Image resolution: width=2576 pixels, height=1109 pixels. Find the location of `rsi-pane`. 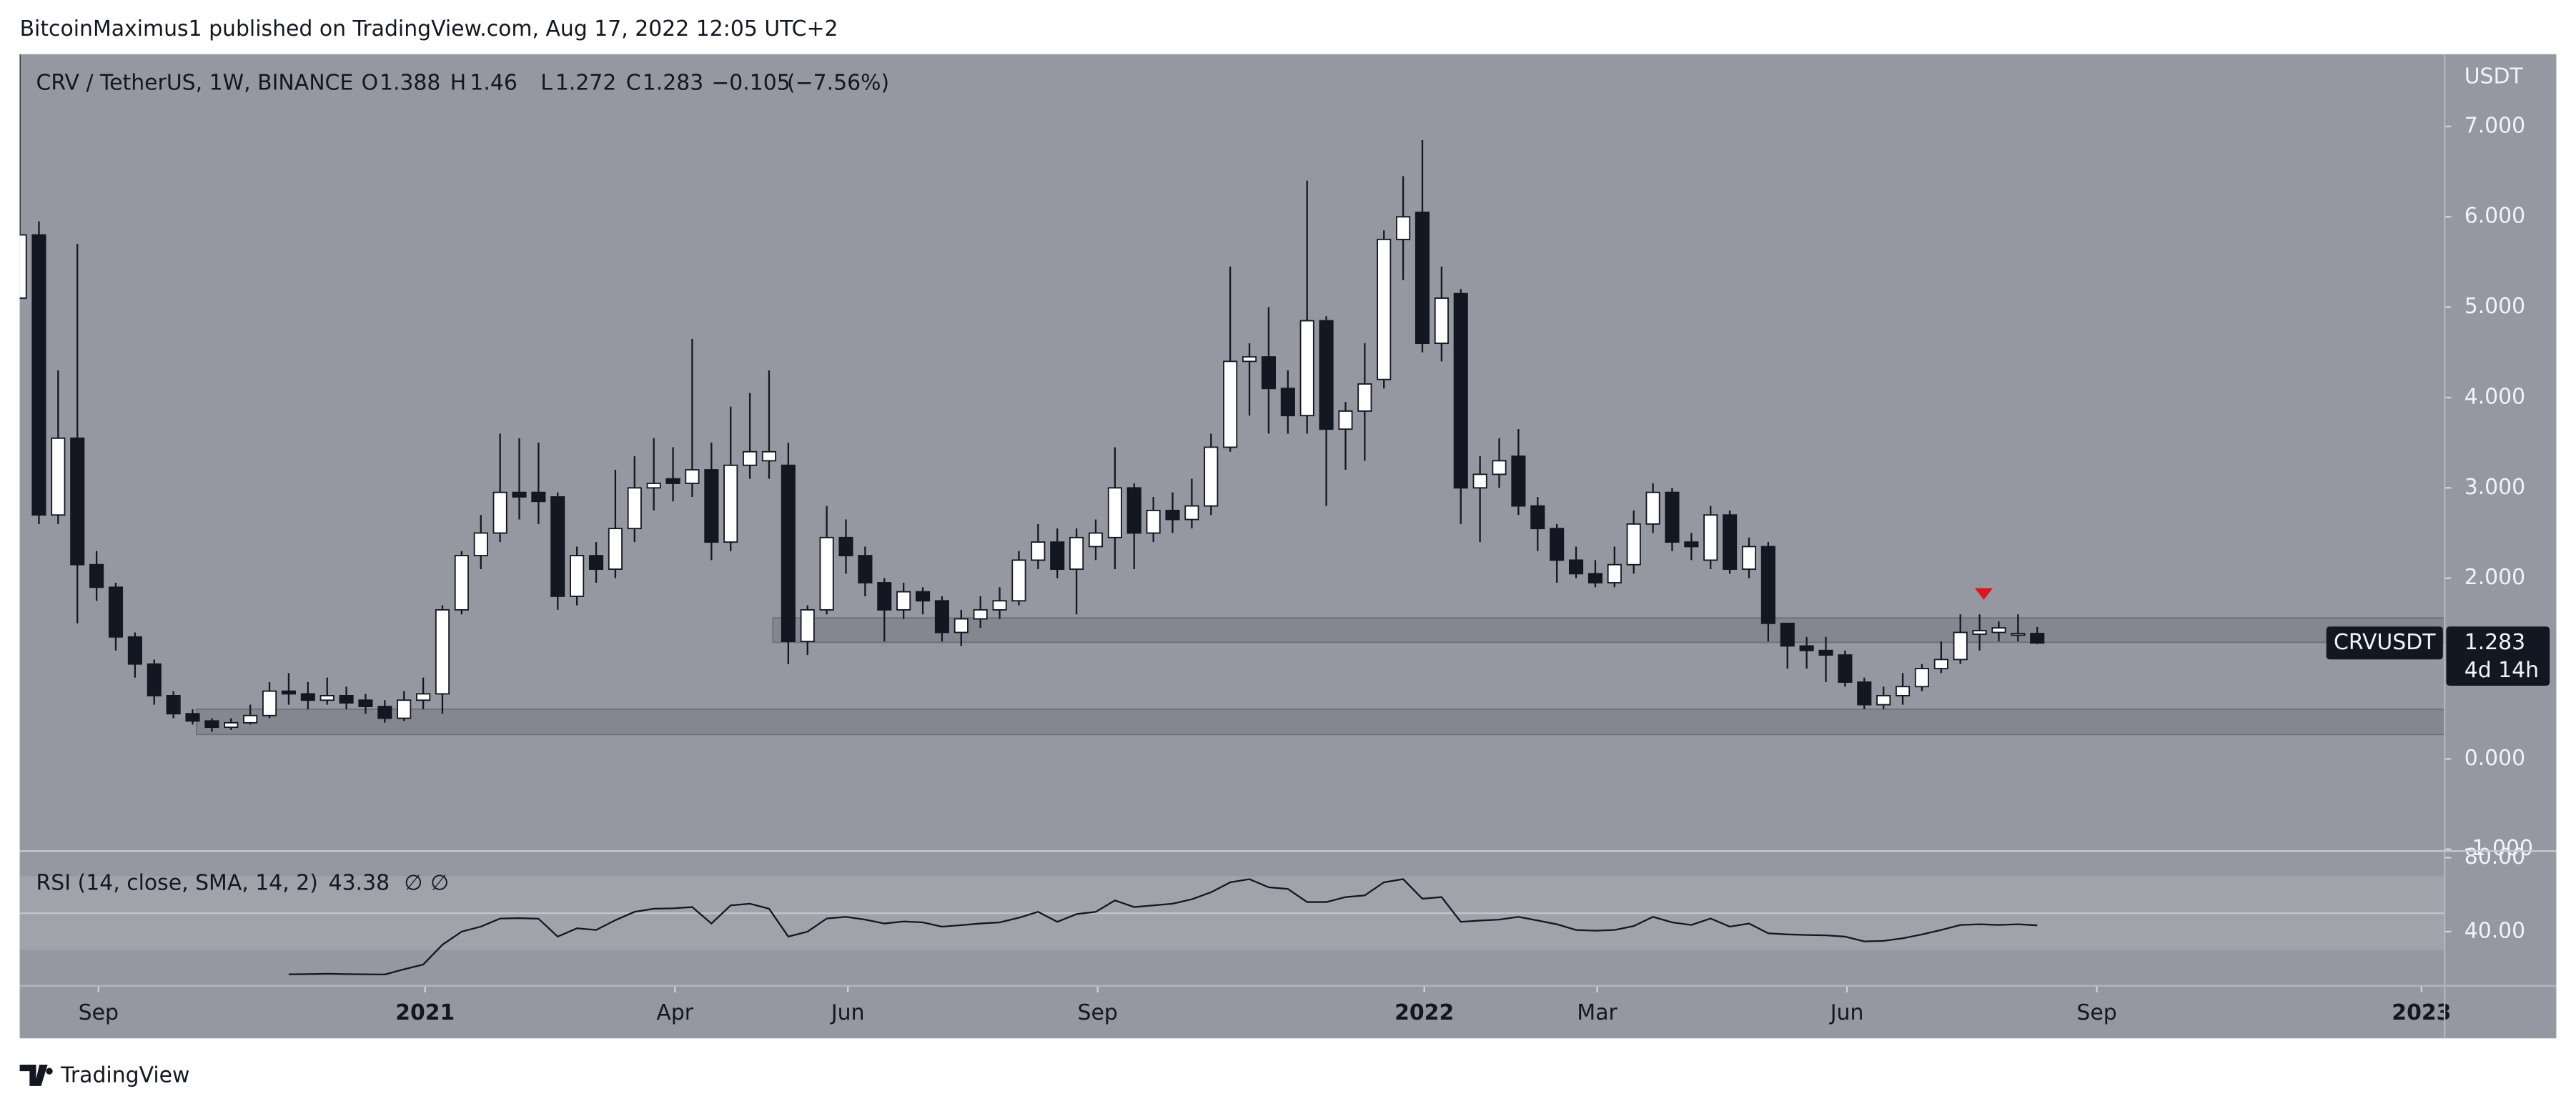

rsi-pane is located at coordinates (1232, 927).